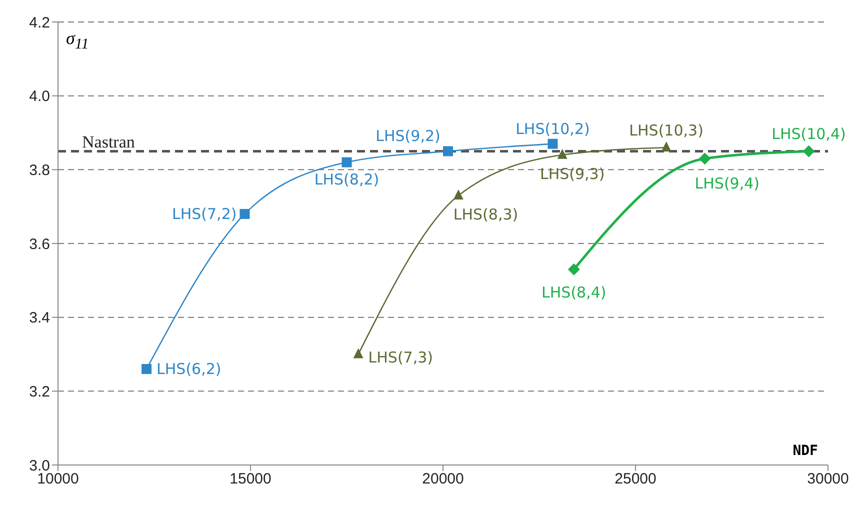  I want to click on annotation: LHS(8,3), so click(485, 215).